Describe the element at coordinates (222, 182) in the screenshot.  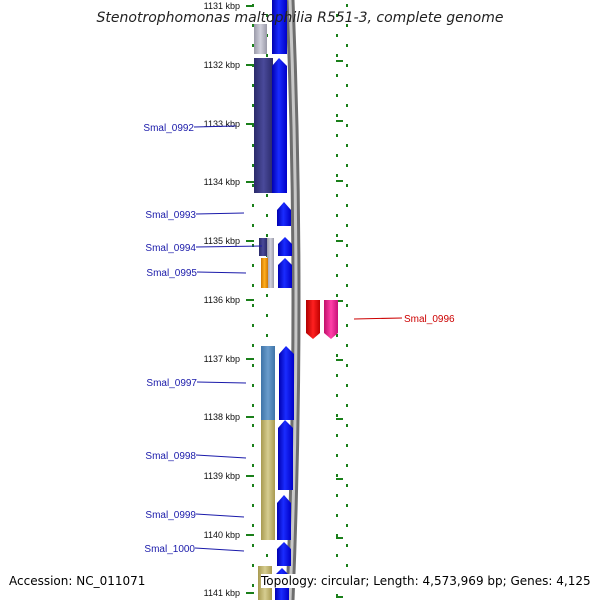
I see `ruler-tick-label: 1134 kbp` at that location.